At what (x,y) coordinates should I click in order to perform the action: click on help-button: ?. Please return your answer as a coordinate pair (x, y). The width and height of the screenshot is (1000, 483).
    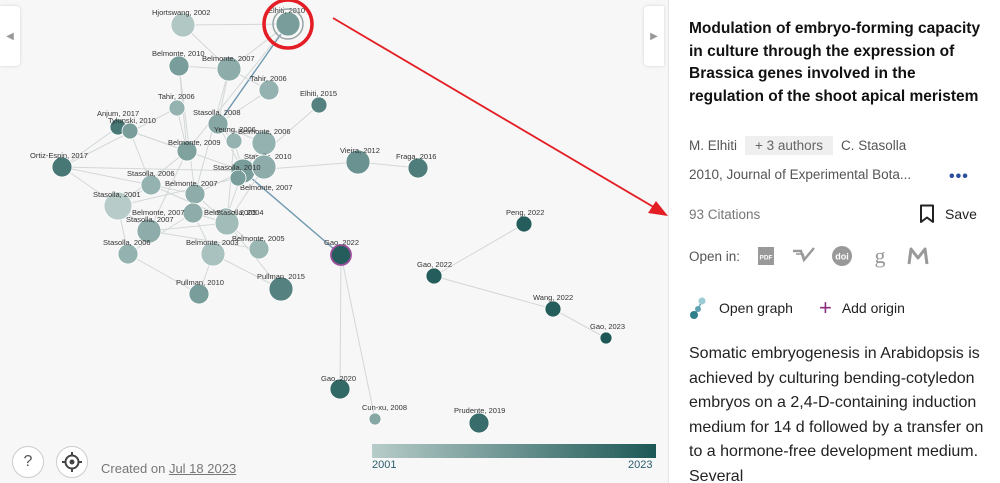
    Looking at the image, I should click on (28, 462).